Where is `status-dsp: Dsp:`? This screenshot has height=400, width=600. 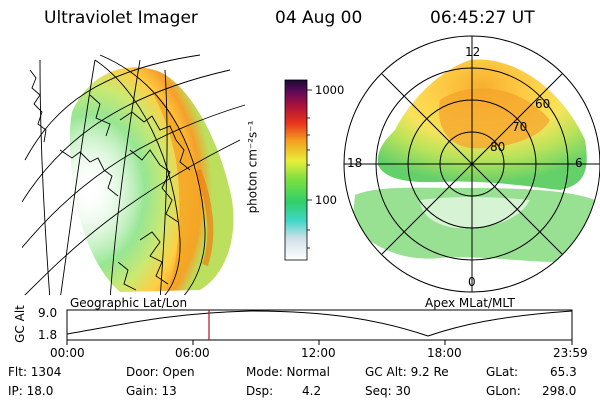 status-dsp: Dsp: is located at coordinates (260, 391).